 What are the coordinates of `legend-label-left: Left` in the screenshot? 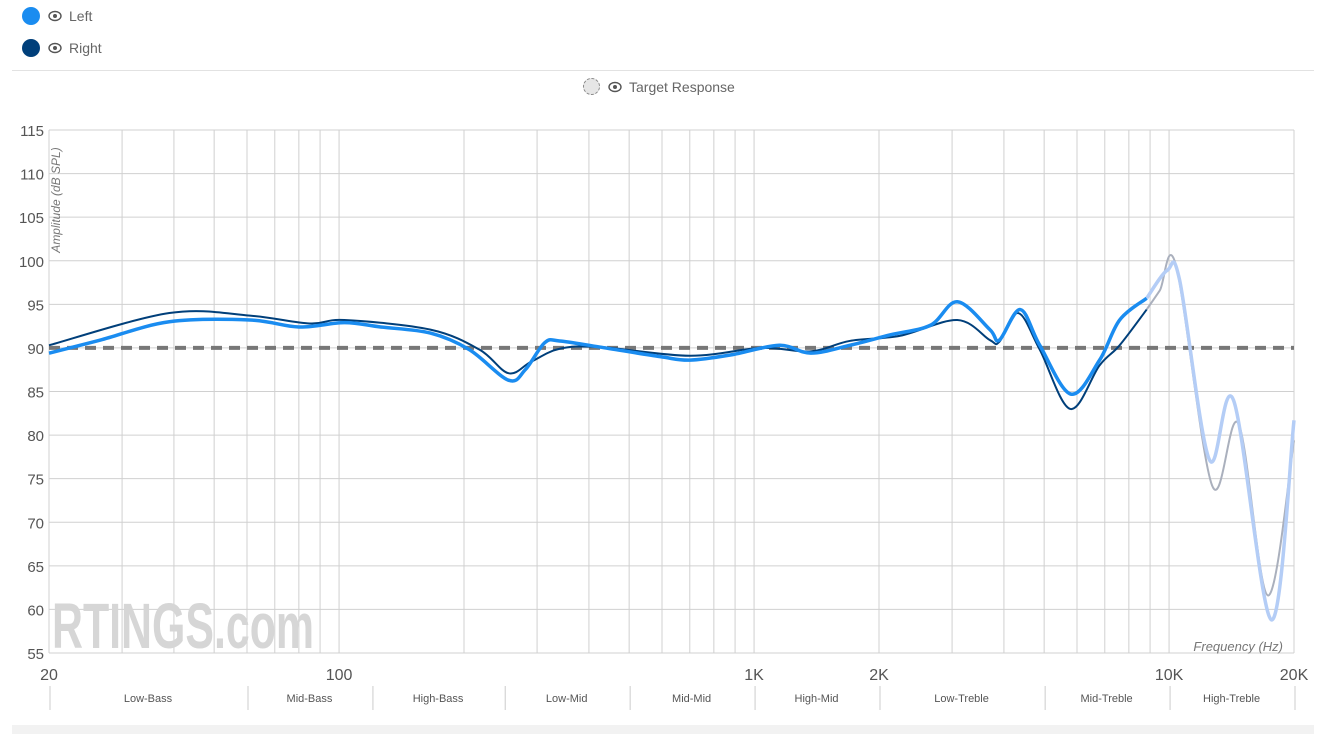 It's located at (81, 16).